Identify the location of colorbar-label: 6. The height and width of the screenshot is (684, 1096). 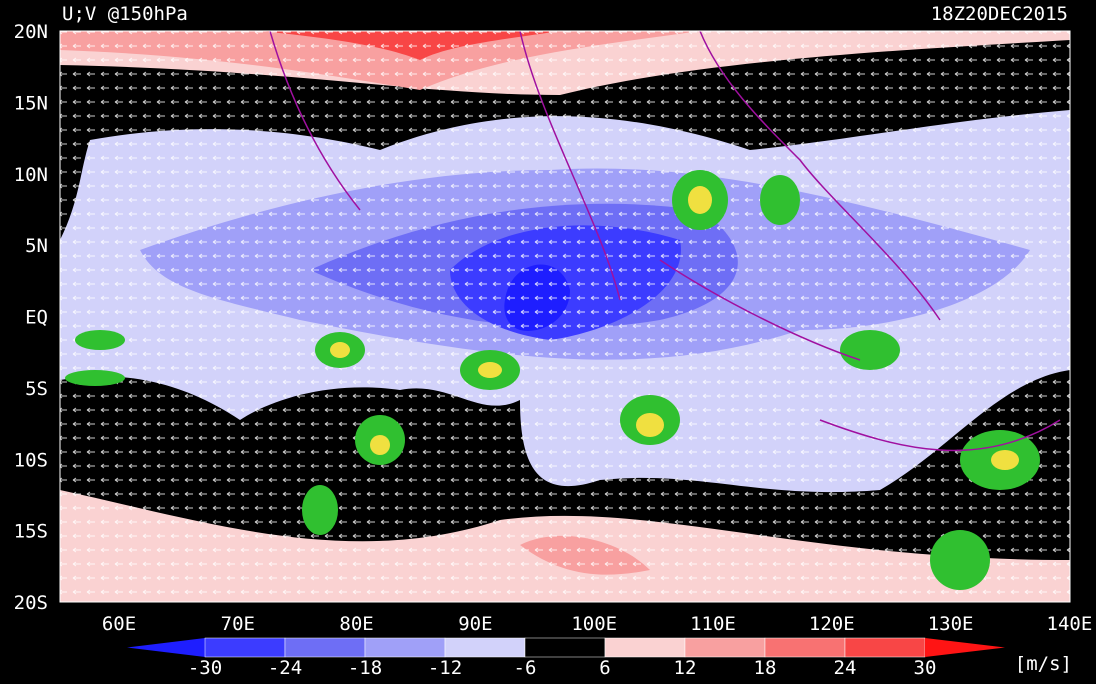
(604, 668).